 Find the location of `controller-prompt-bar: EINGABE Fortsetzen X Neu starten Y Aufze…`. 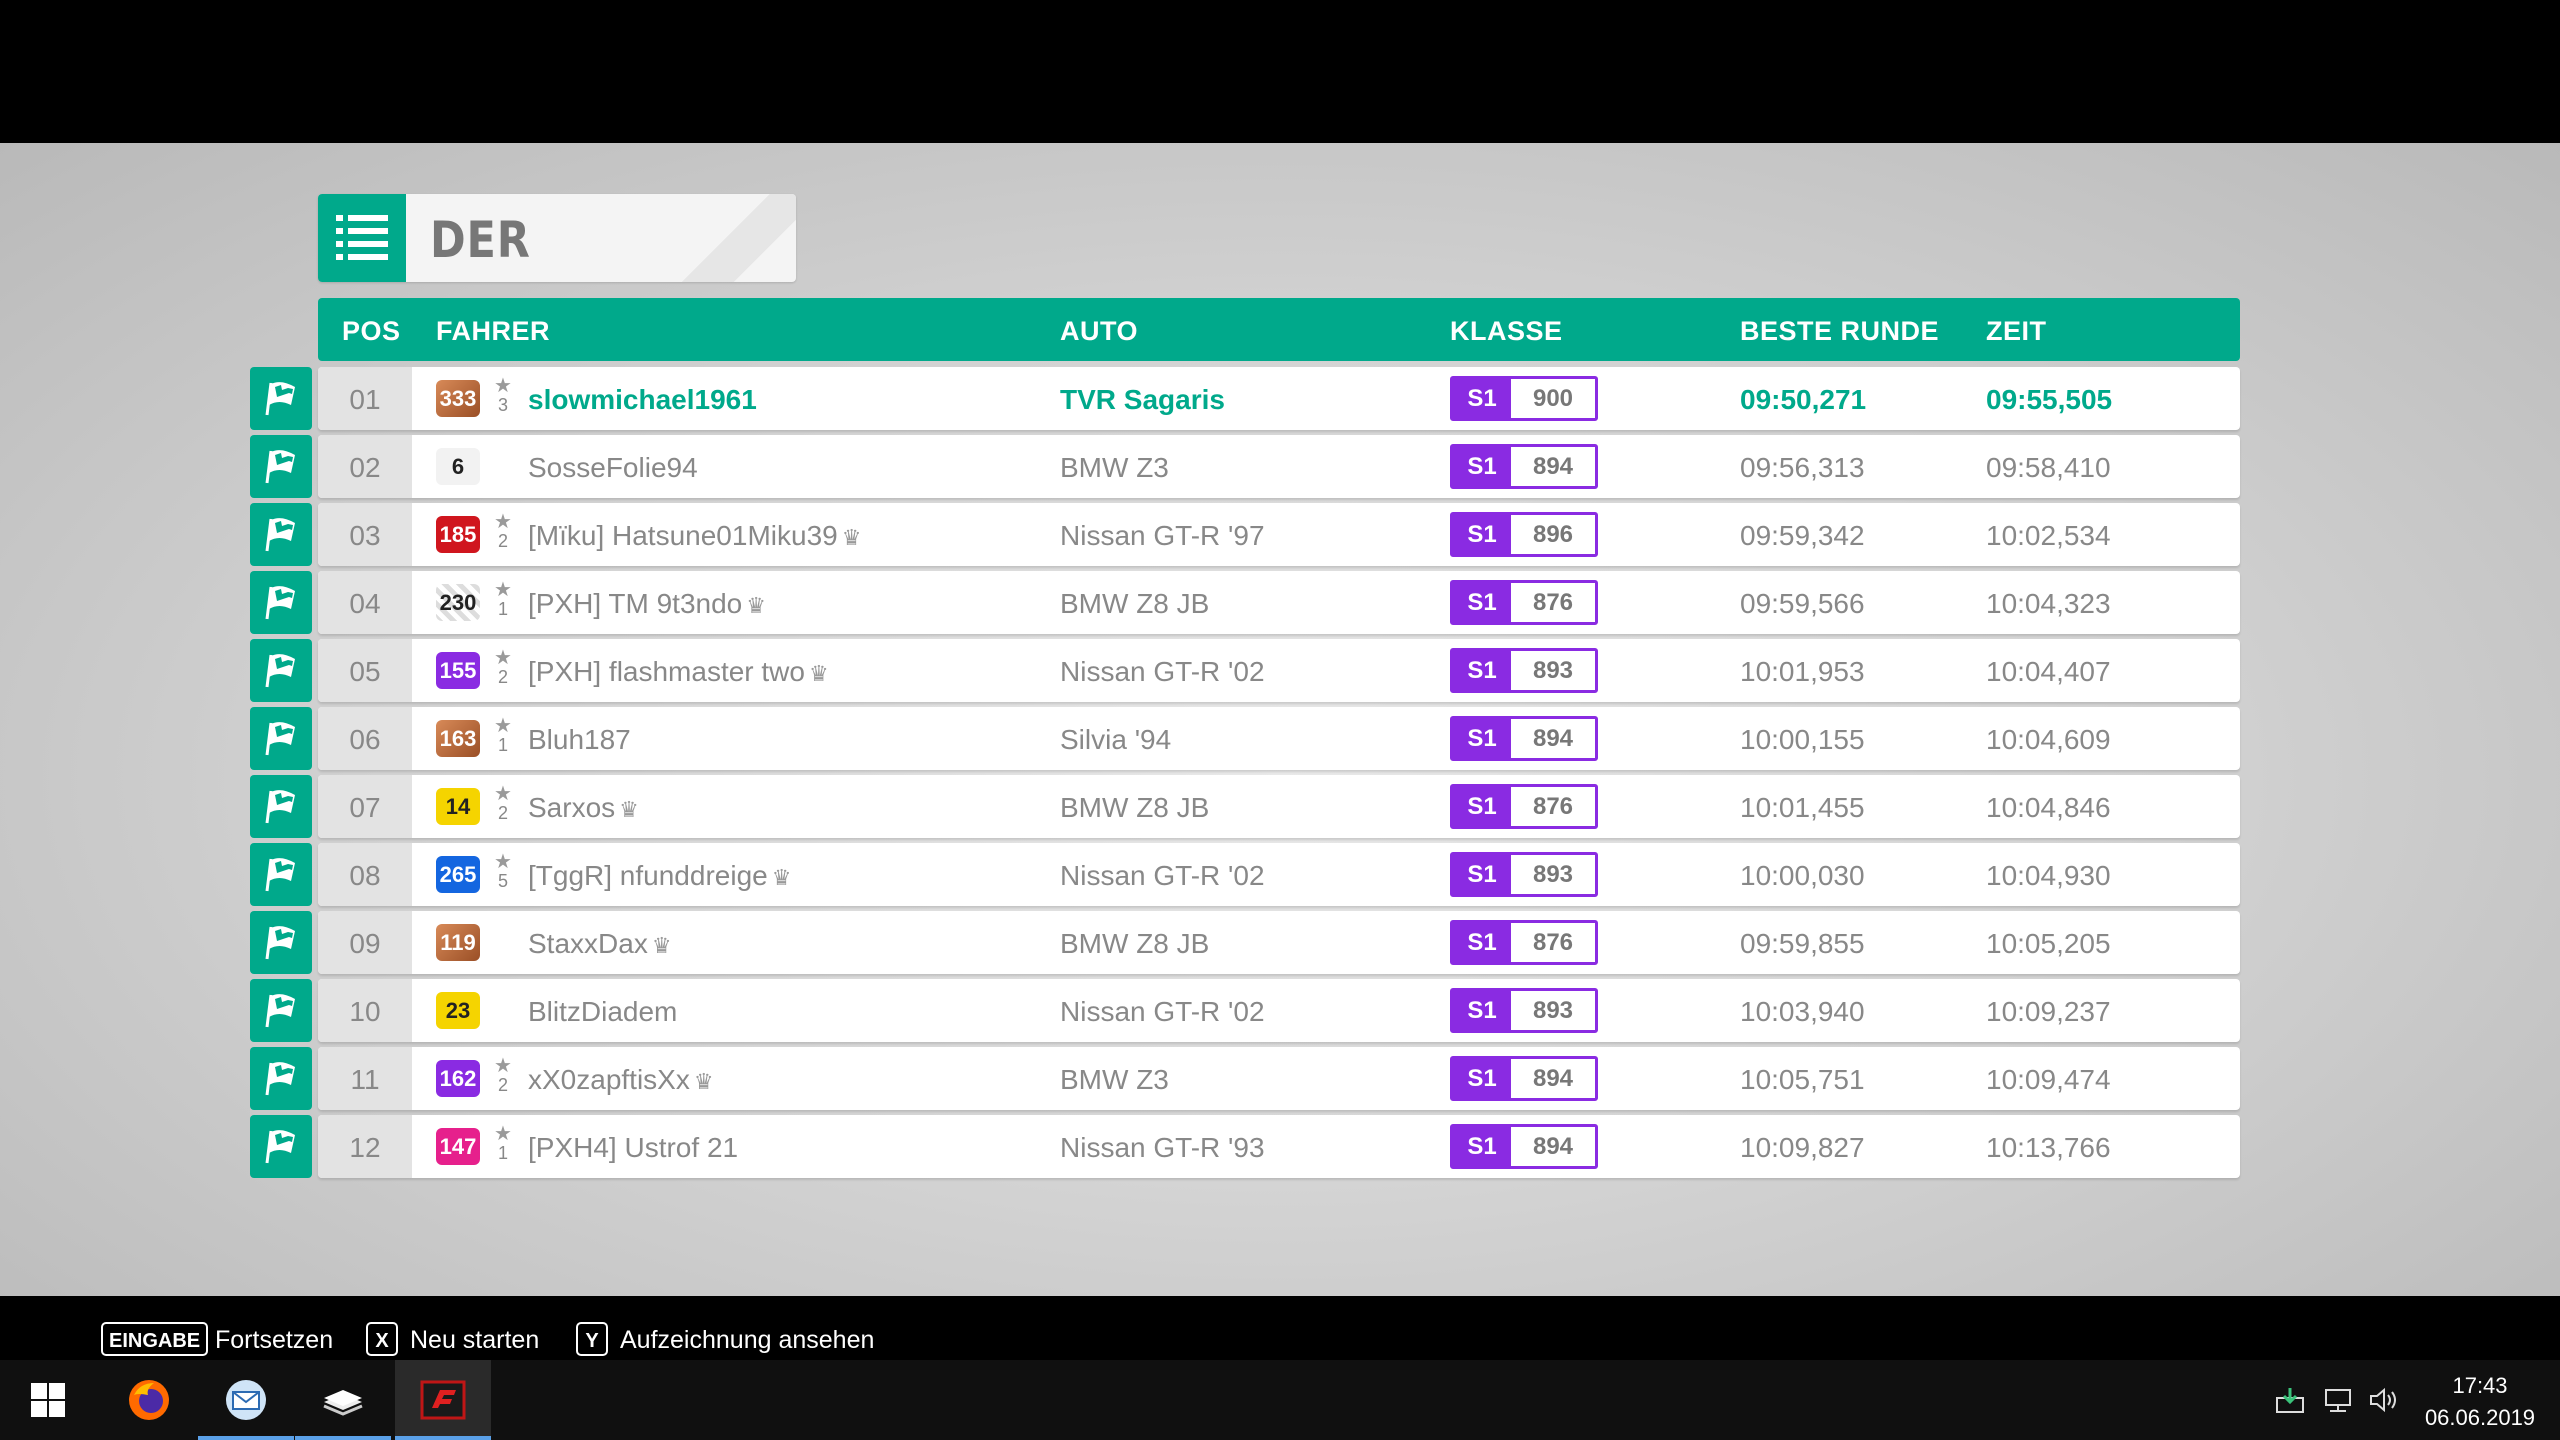

controller-prompt-bar: EINGABE Fortsetzen X Neu starten Y Aufze… is located at coordinates (1280, 1328).